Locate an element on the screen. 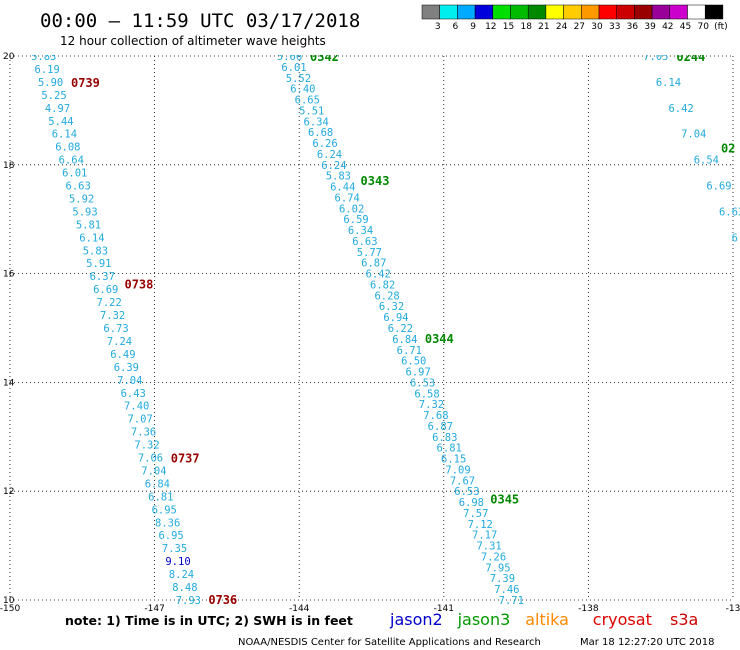 This screenshot has height=650, width=740. wave-height-value: 7.09 is located at coordinates (457, 470).